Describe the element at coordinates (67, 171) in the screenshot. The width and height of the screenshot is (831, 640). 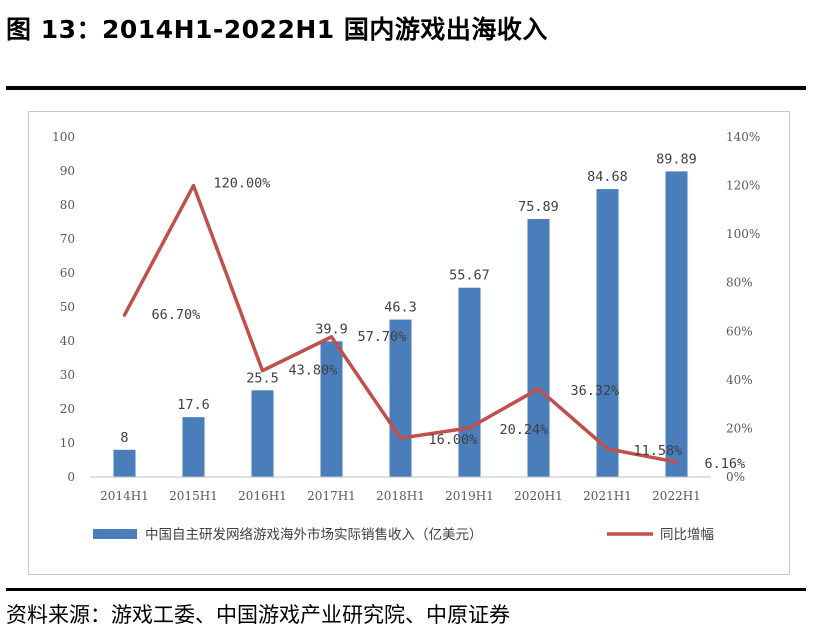
I see `y-left-tick-label: 90` at that location.